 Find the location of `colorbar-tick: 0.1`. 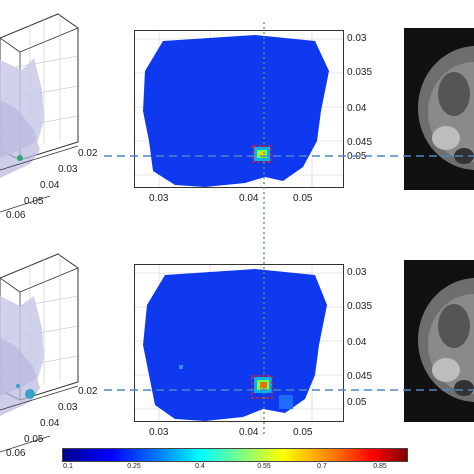

colorbar-tick: 0.1 is located at coordinates (68, 466).